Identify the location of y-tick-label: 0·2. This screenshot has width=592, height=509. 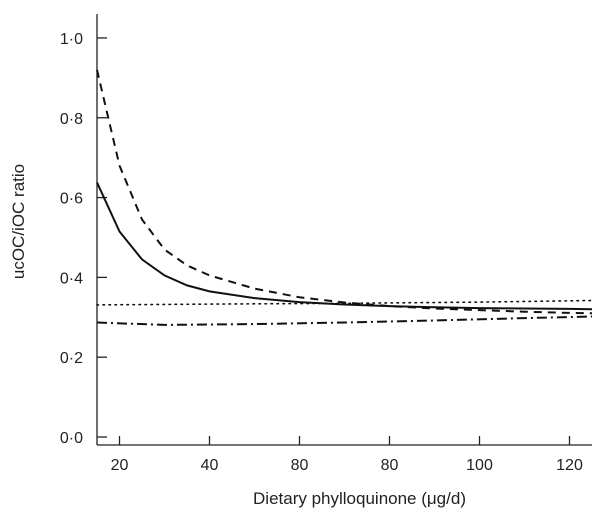
(71, 358).